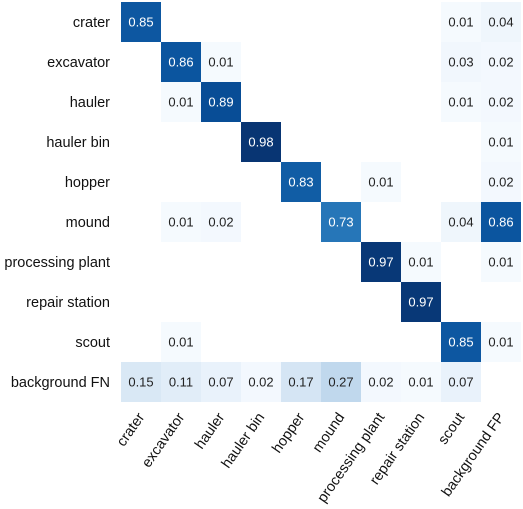 The image size is (523, 509). I want to click on col-label-mound: mound, so click(329, 433).